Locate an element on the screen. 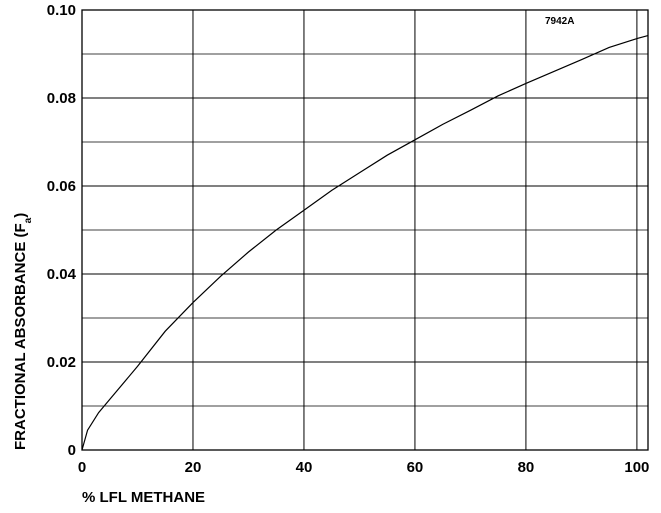 The image size is (661, 513). x-tick-label: 80 is located at coordinates (526, 467).